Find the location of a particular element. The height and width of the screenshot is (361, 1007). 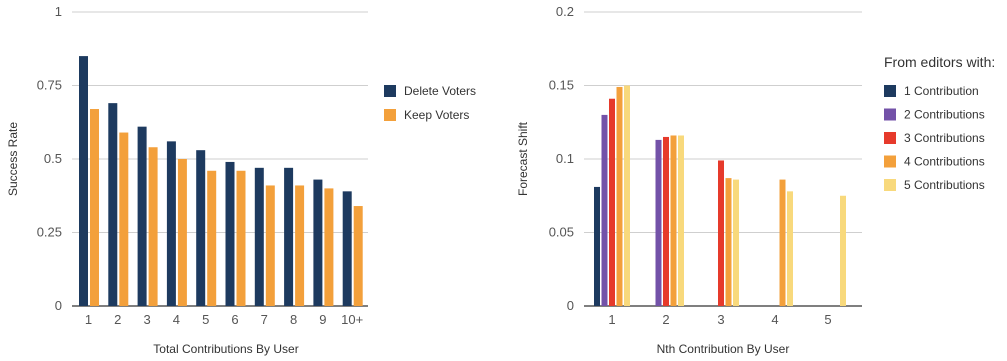

bar-1-contribution is located at coordinates (597, 246).